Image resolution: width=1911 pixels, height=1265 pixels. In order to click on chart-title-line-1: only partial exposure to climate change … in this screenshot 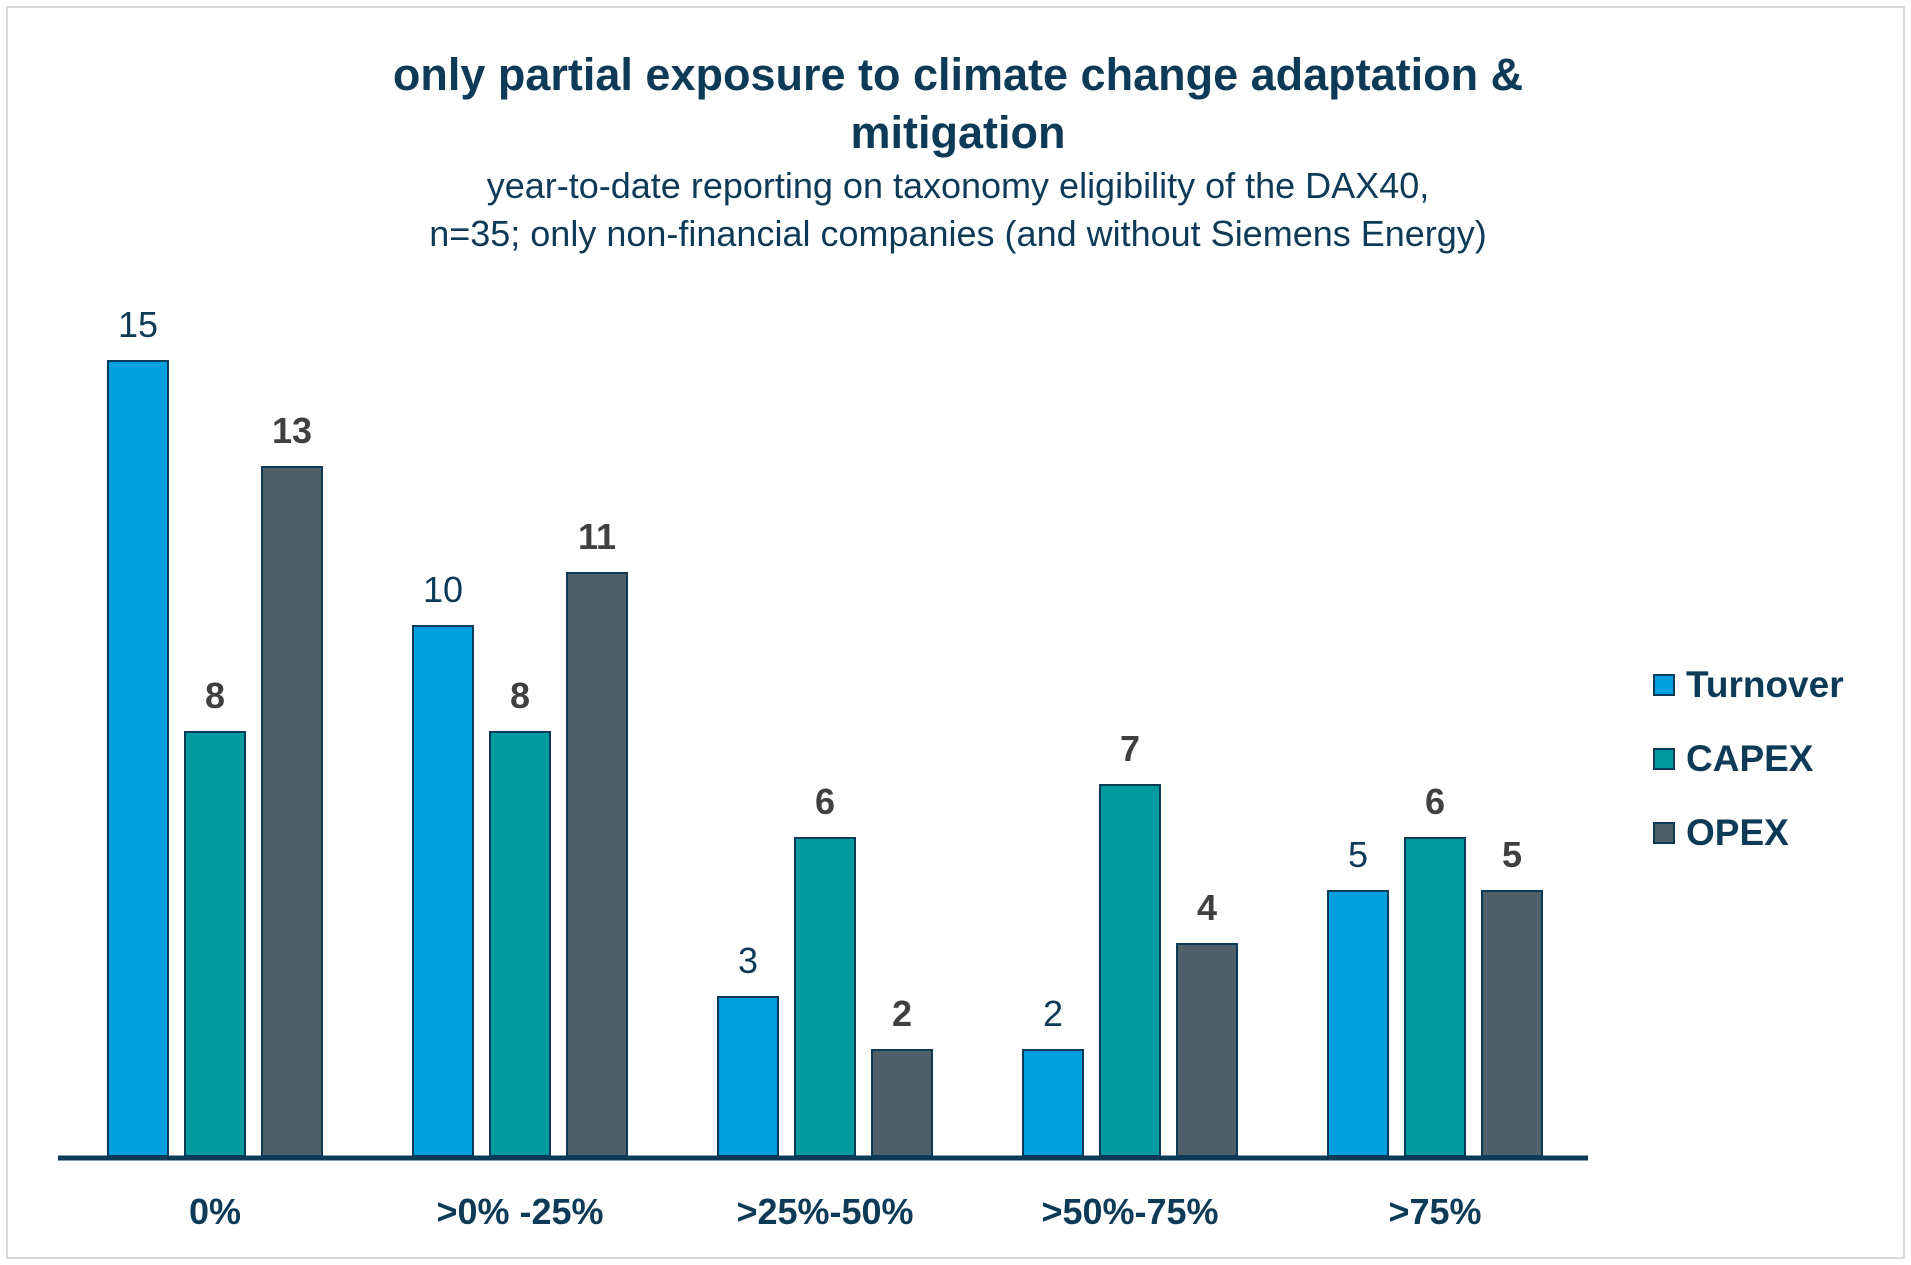, I will do `click(958, 74)`.